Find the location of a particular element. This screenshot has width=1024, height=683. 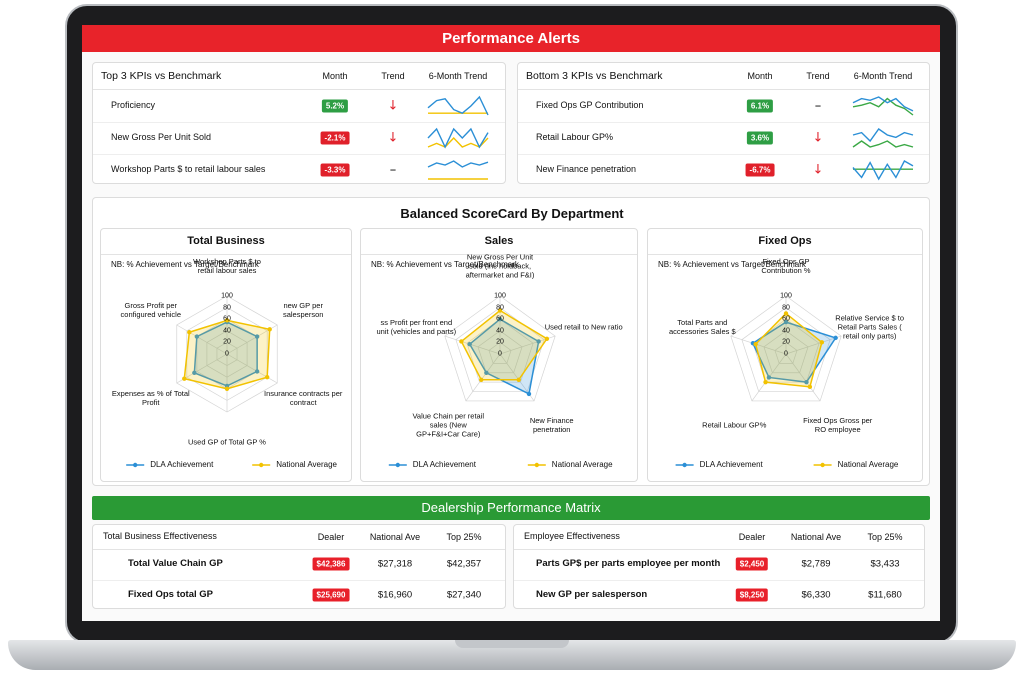

month-badge: 6.1% is located at coordinates (760, 106).